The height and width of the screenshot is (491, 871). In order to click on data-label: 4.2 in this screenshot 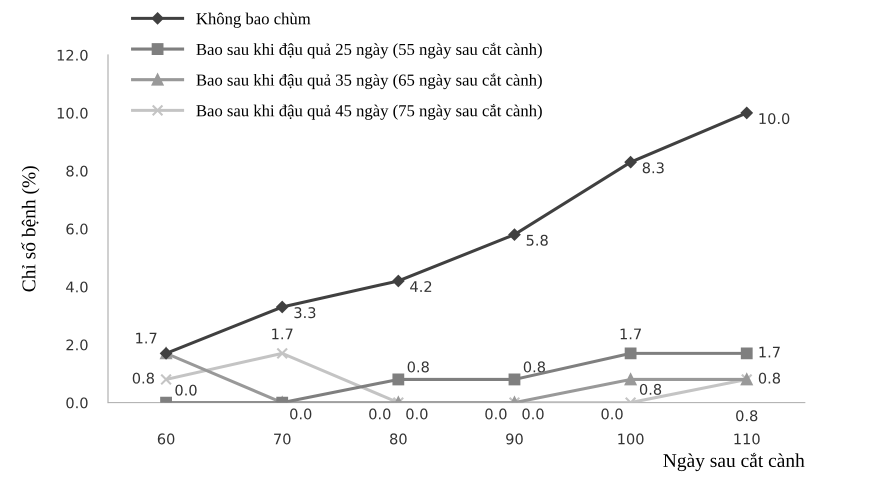, I will do `click(421, 286)`.